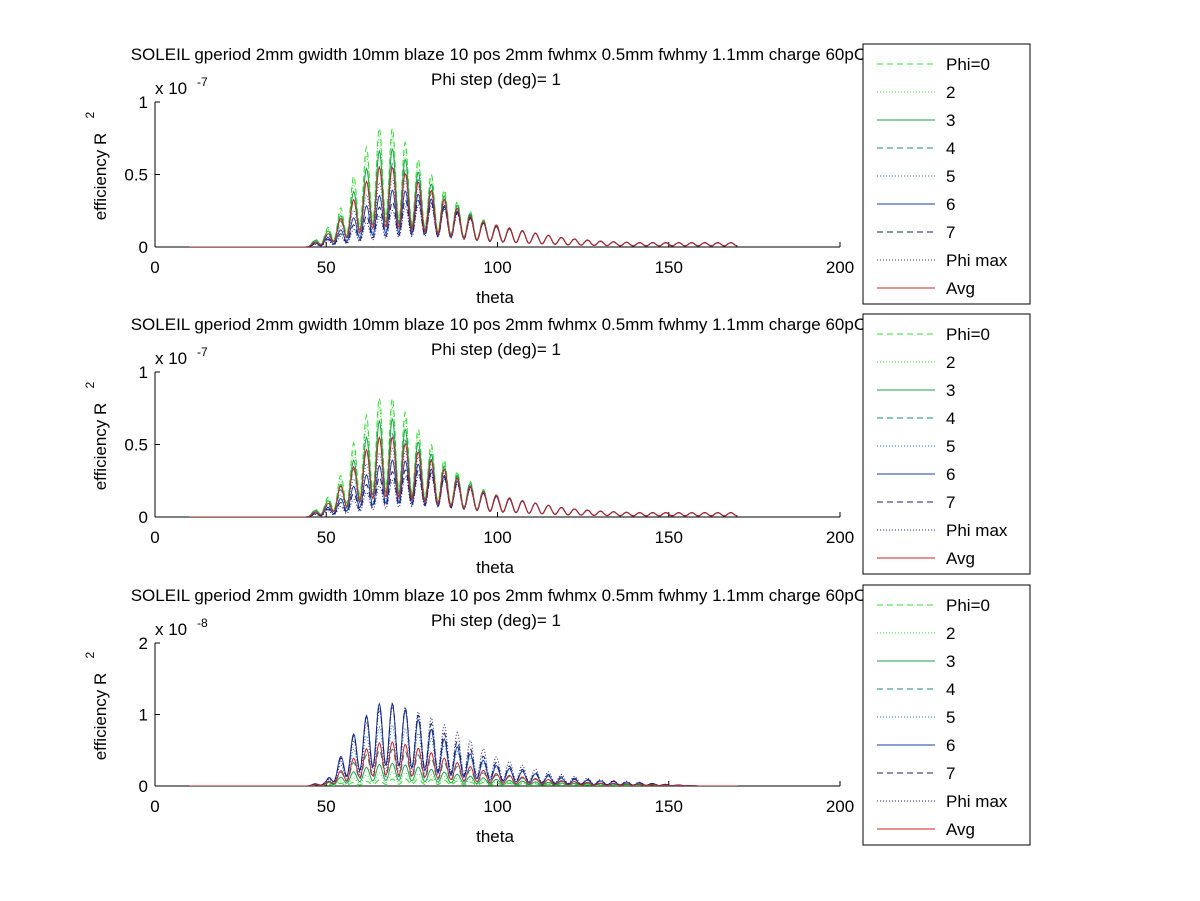 The height and width of the screenshot is (901, 1200). I want to click on y-exponent: -8, so click(202, 623).